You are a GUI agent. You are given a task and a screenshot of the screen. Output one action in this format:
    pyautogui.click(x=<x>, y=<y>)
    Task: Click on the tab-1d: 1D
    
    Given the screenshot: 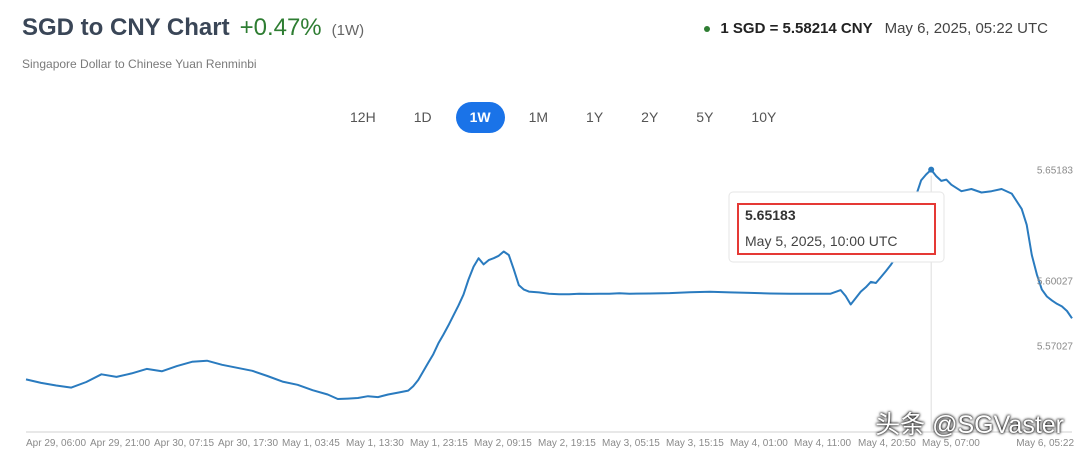 What is the action you would take?
    pyautogui.click(x=422, y=117)
    